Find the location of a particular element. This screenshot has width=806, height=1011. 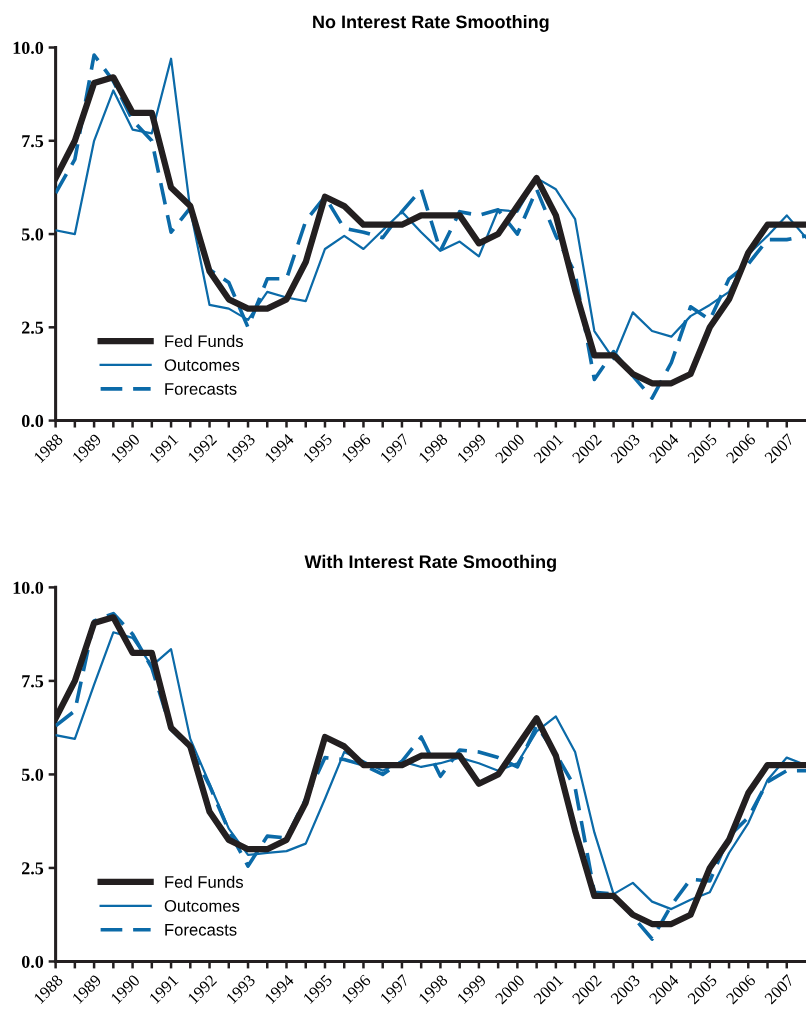

chart-title: With Interest Rate Smoothing is located at coordinates (430, 563).